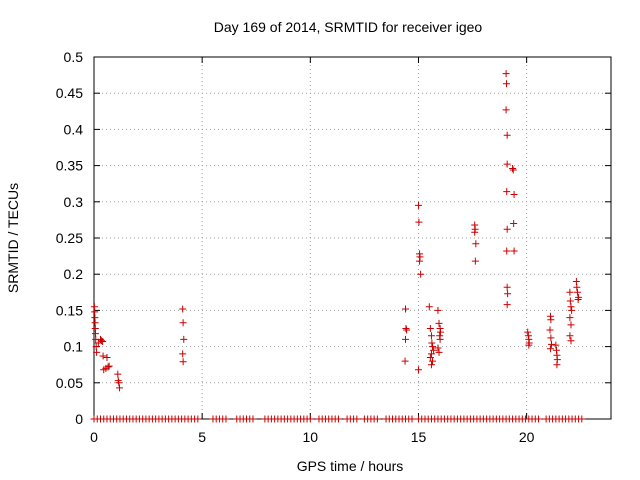  I want to click on y-tick-label: 0.05, so click(69, 383).